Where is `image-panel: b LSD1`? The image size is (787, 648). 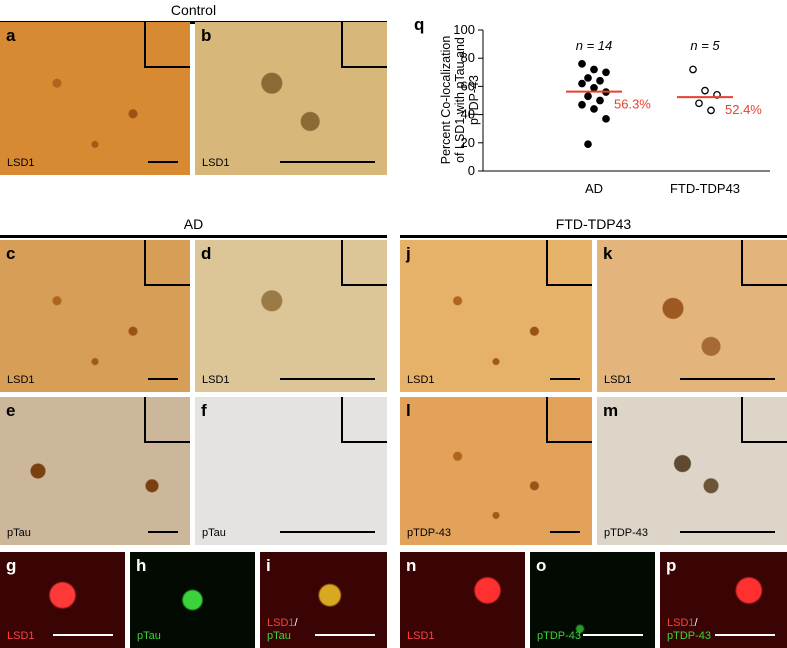
image-panel: b LSD1 is located at coordinates (291, 98).